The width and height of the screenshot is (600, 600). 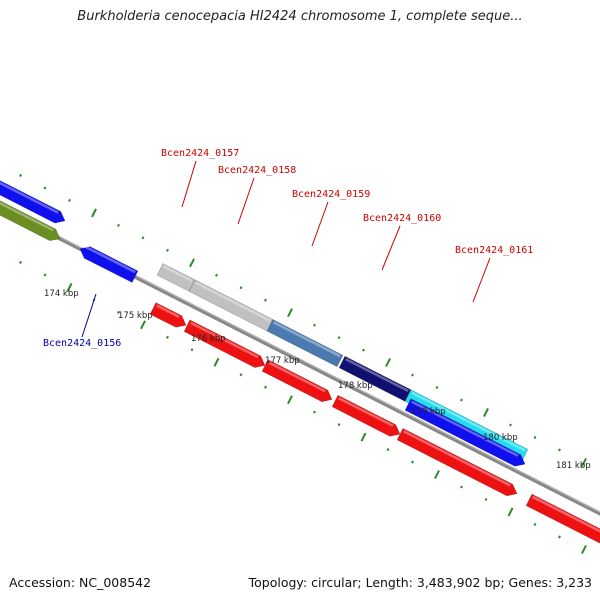 What do you see at coordinates (257, 170) in the screenshot?
I see `gene-label: Bcen2424_0158` at bounding box center [257, 170].